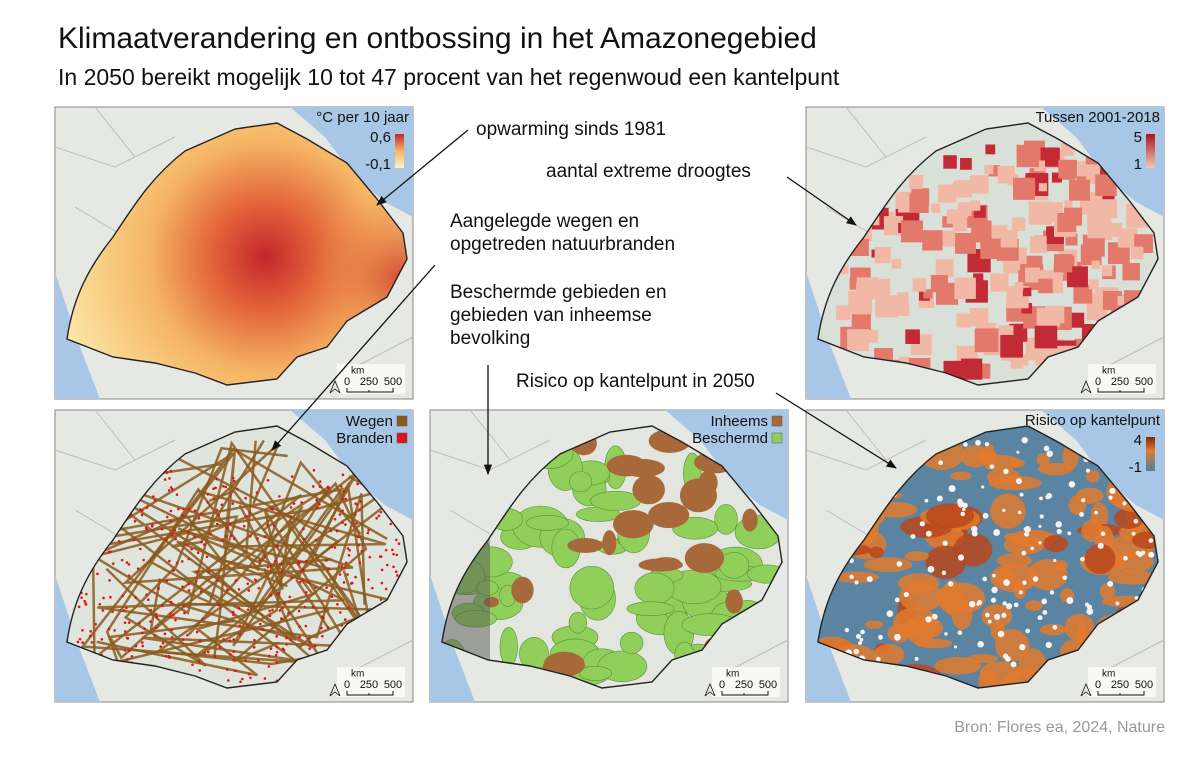  What do you see at coordinates (821, 201) in the screenshot?
I see `arrow` at bounding box center [821, 201].